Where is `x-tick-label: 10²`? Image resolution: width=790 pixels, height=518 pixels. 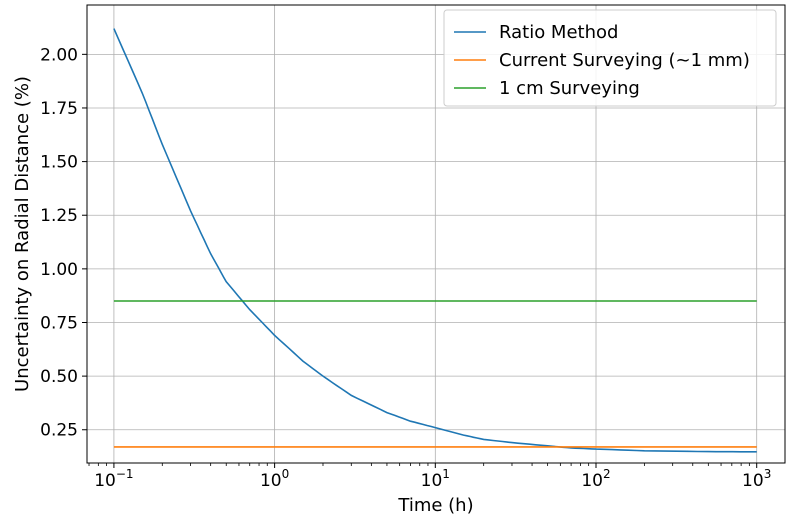
x-tick-label: 10² is located at coordinates (595, 479).